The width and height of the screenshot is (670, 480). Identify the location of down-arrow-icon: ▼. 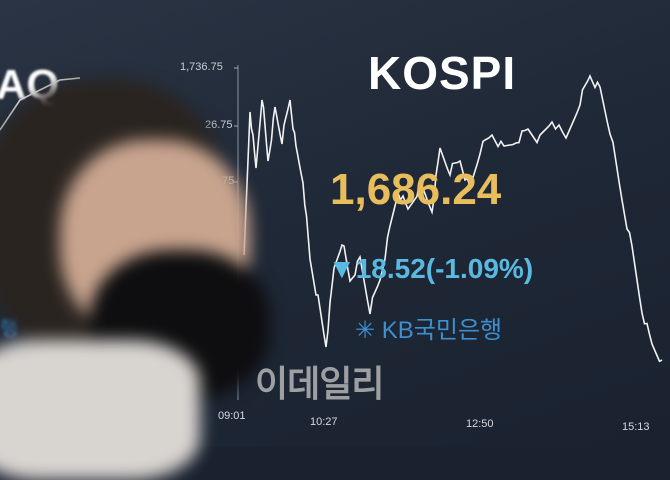
(342, 268).